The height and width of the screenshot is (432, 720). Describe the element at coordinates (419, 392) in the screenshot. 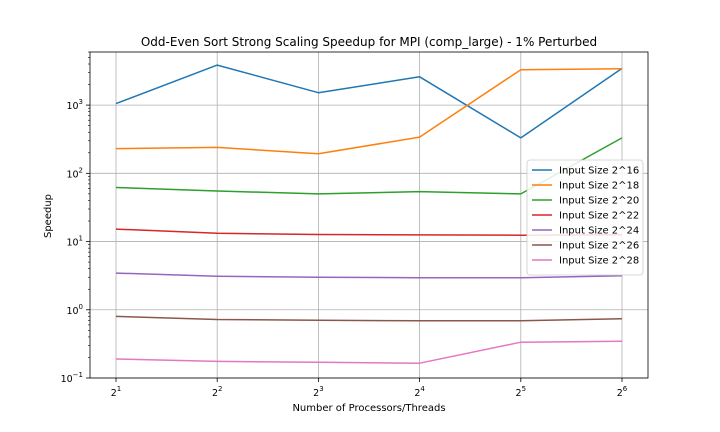

I see `x-tick-label: 24` at that location.